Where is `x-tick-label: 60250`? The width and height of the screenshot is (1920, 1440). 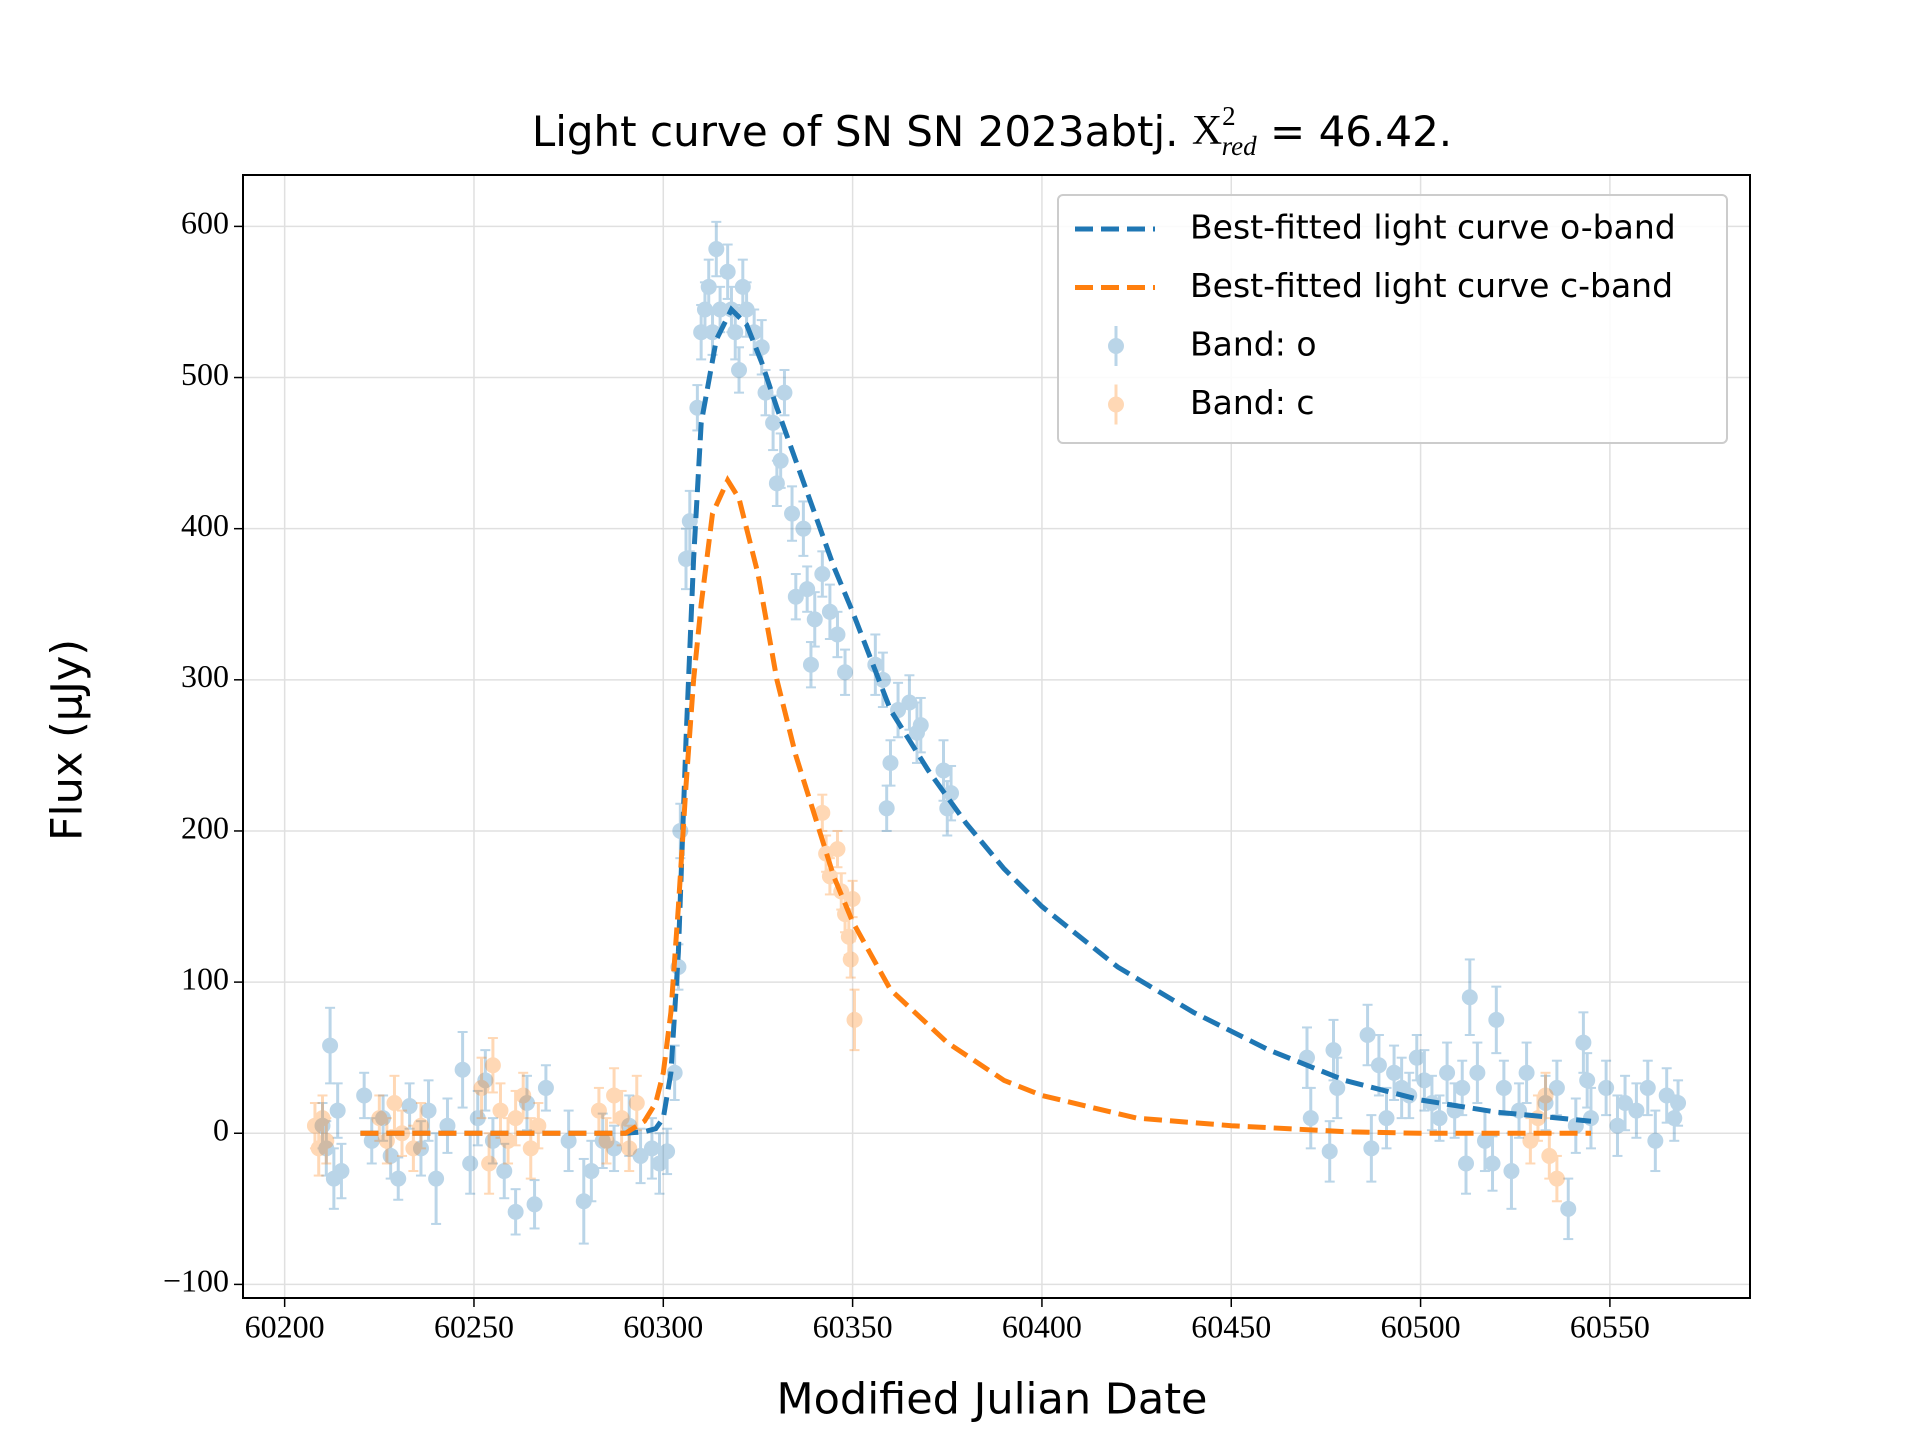
x-tick-label: 60250 is located at coordinates (474, 1326).